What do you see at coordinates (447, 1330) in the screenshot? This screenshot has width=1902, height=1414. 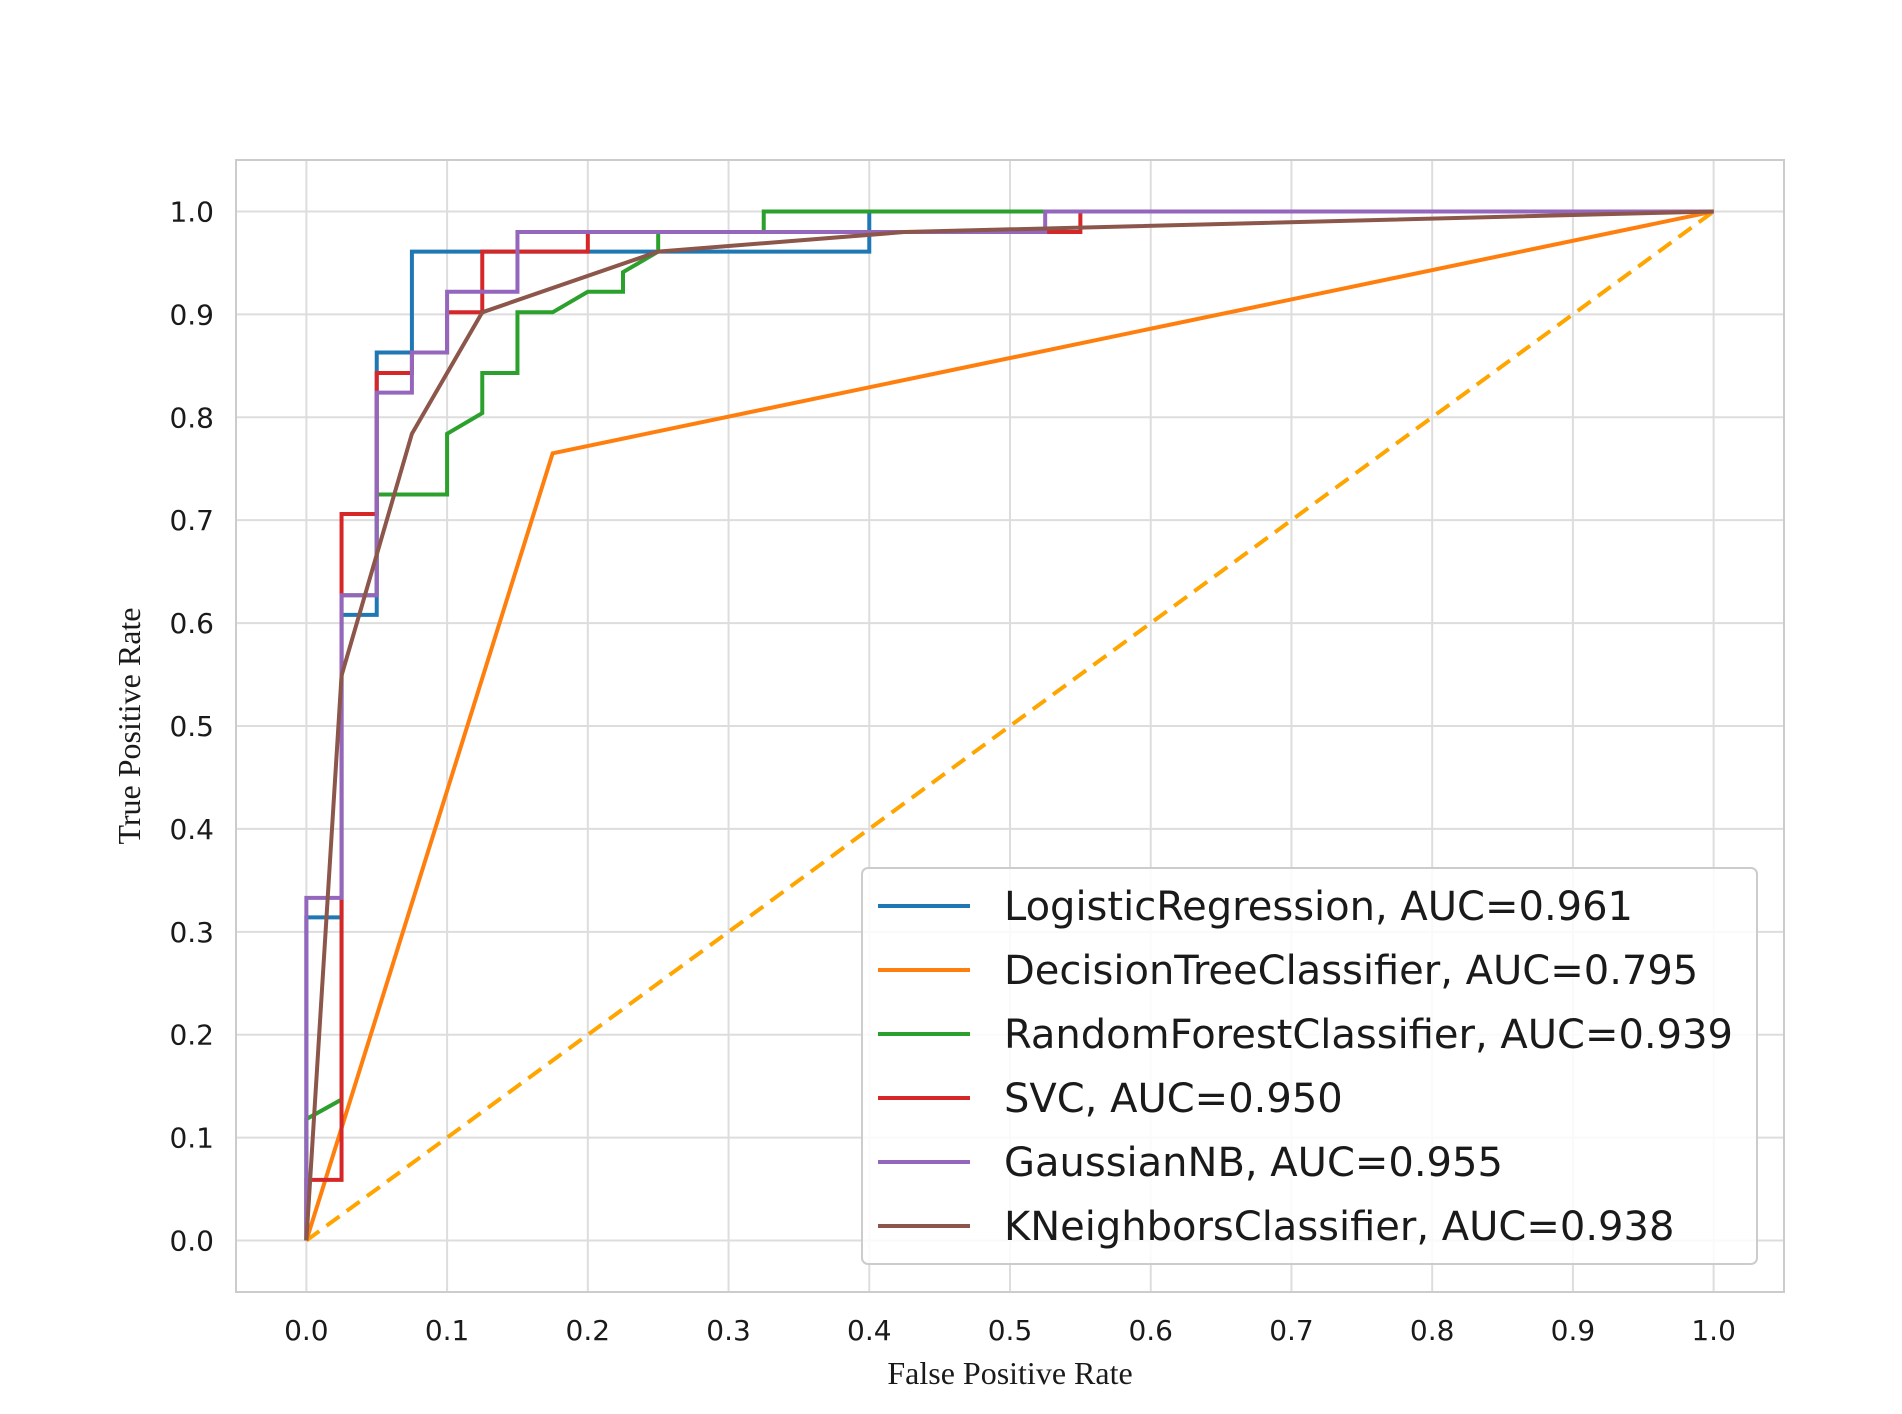 I see `x-tick-label: 0.1` at bounding box center [447, 1330].